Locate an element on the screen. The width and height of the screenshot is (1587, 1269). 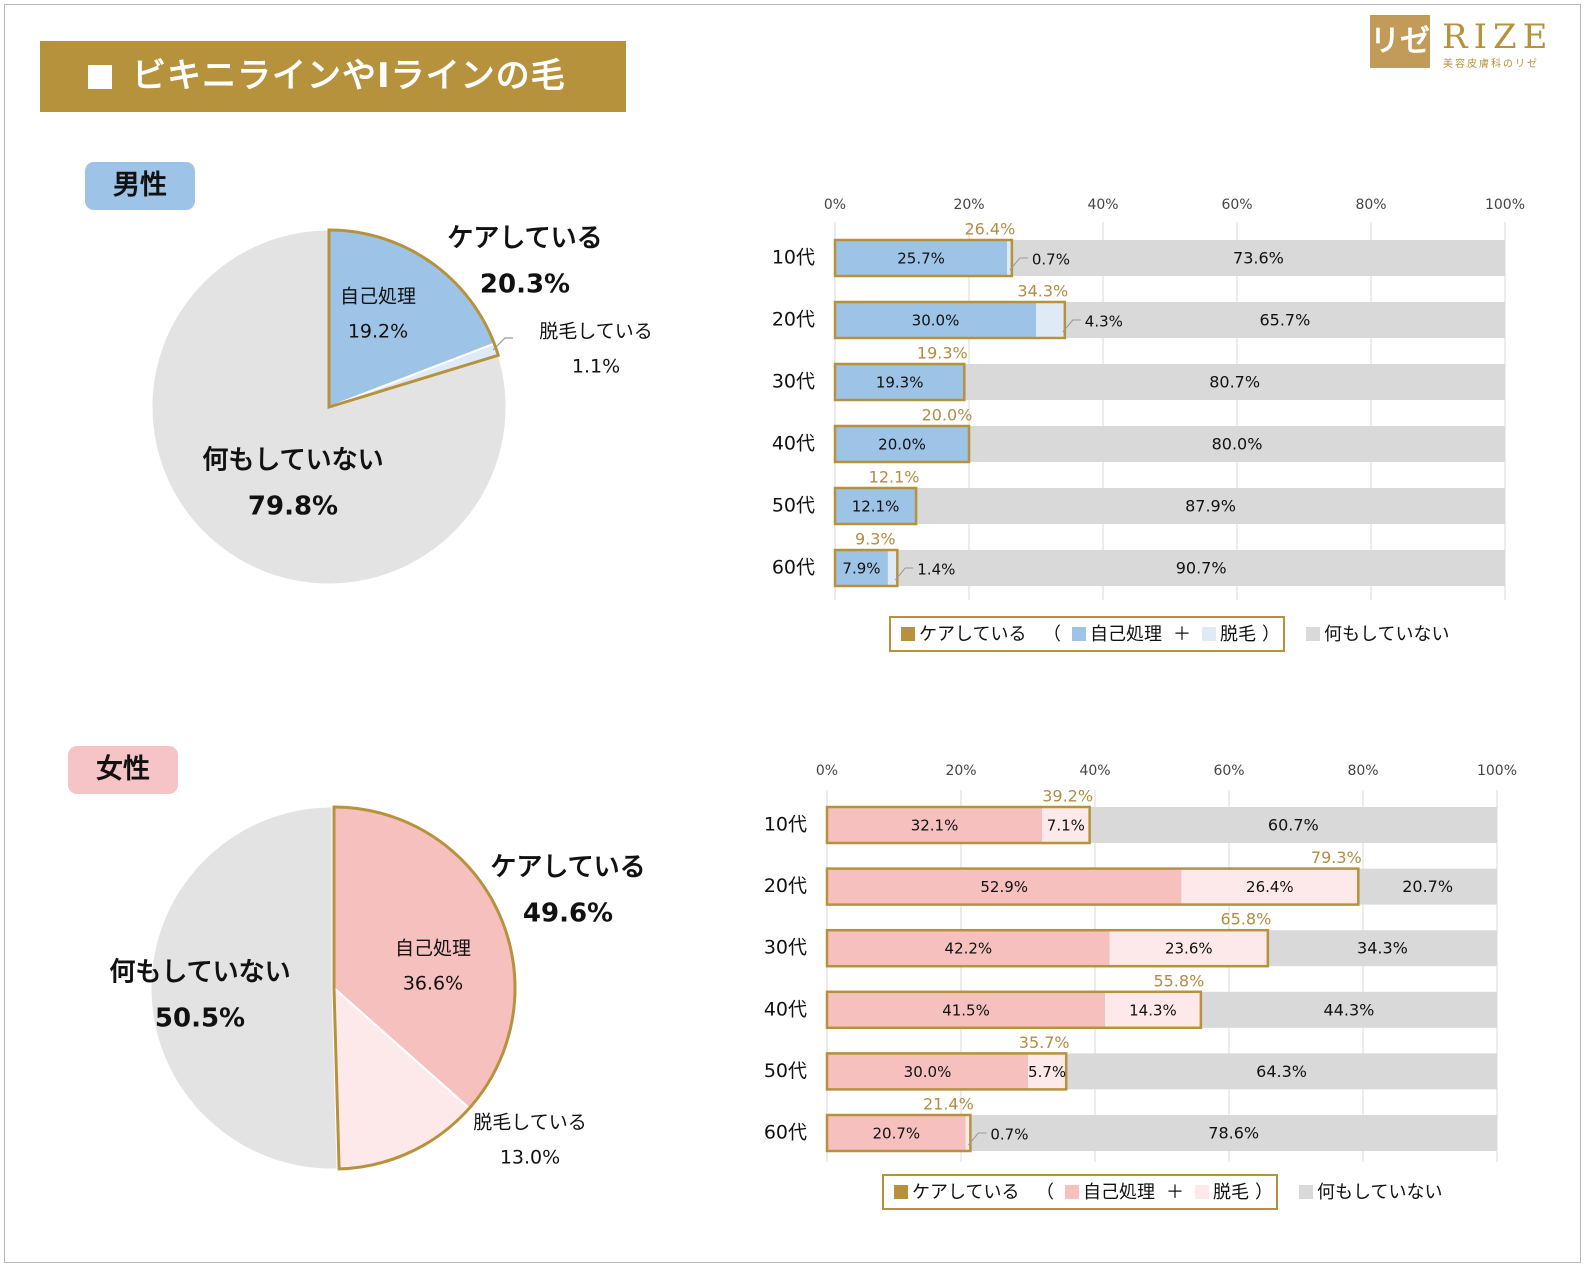
female-bar-self-value: 41.5% is located at coordinates (966, 1010).